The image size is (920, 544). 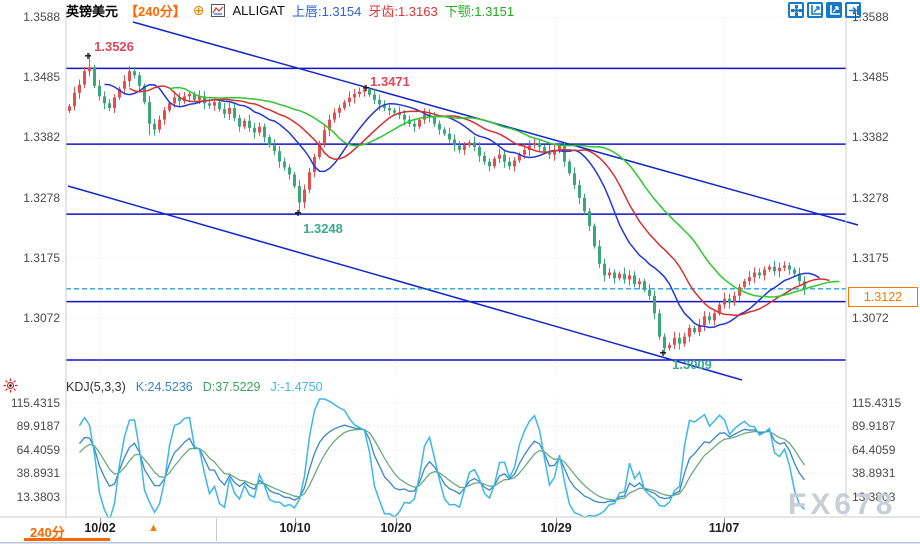 What do you see at coordinates (231, 387) in the screenshot?
I see `kdj-d-value: D:37.5229` at bounding box center [231, 387].